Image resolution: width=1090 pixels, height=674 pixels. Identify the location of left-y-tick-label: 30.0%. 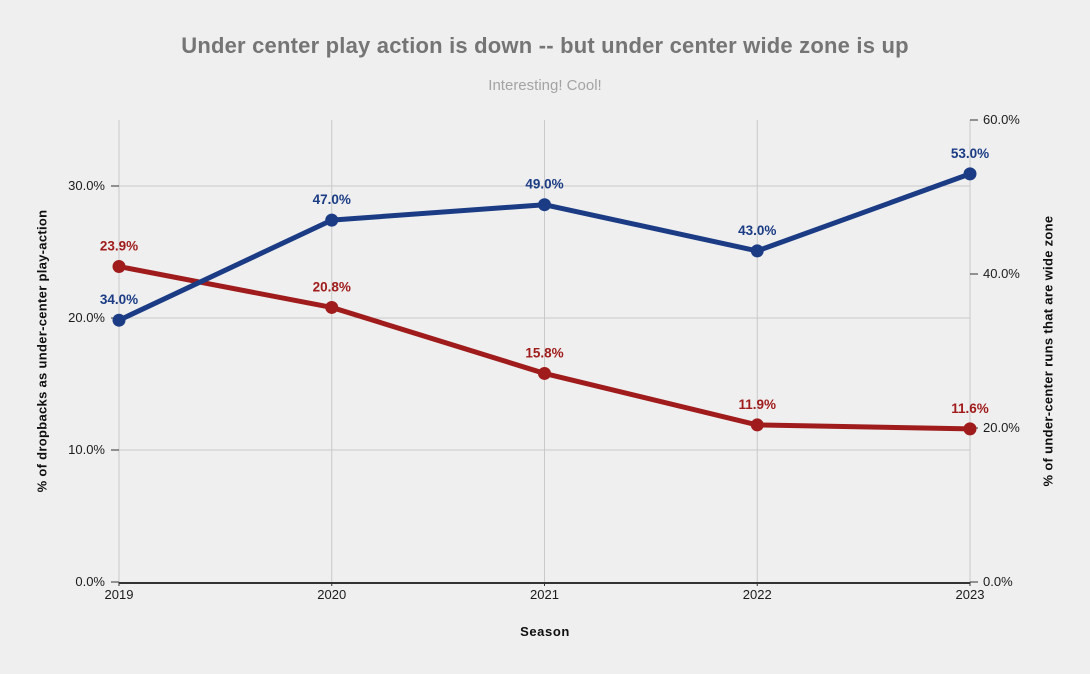
(86, 185).